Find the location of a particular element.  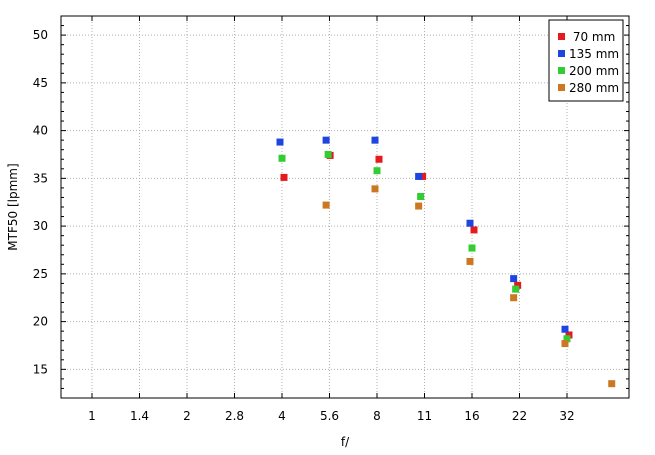

y-tick-label: 50 is located at coordinates (40, 35).